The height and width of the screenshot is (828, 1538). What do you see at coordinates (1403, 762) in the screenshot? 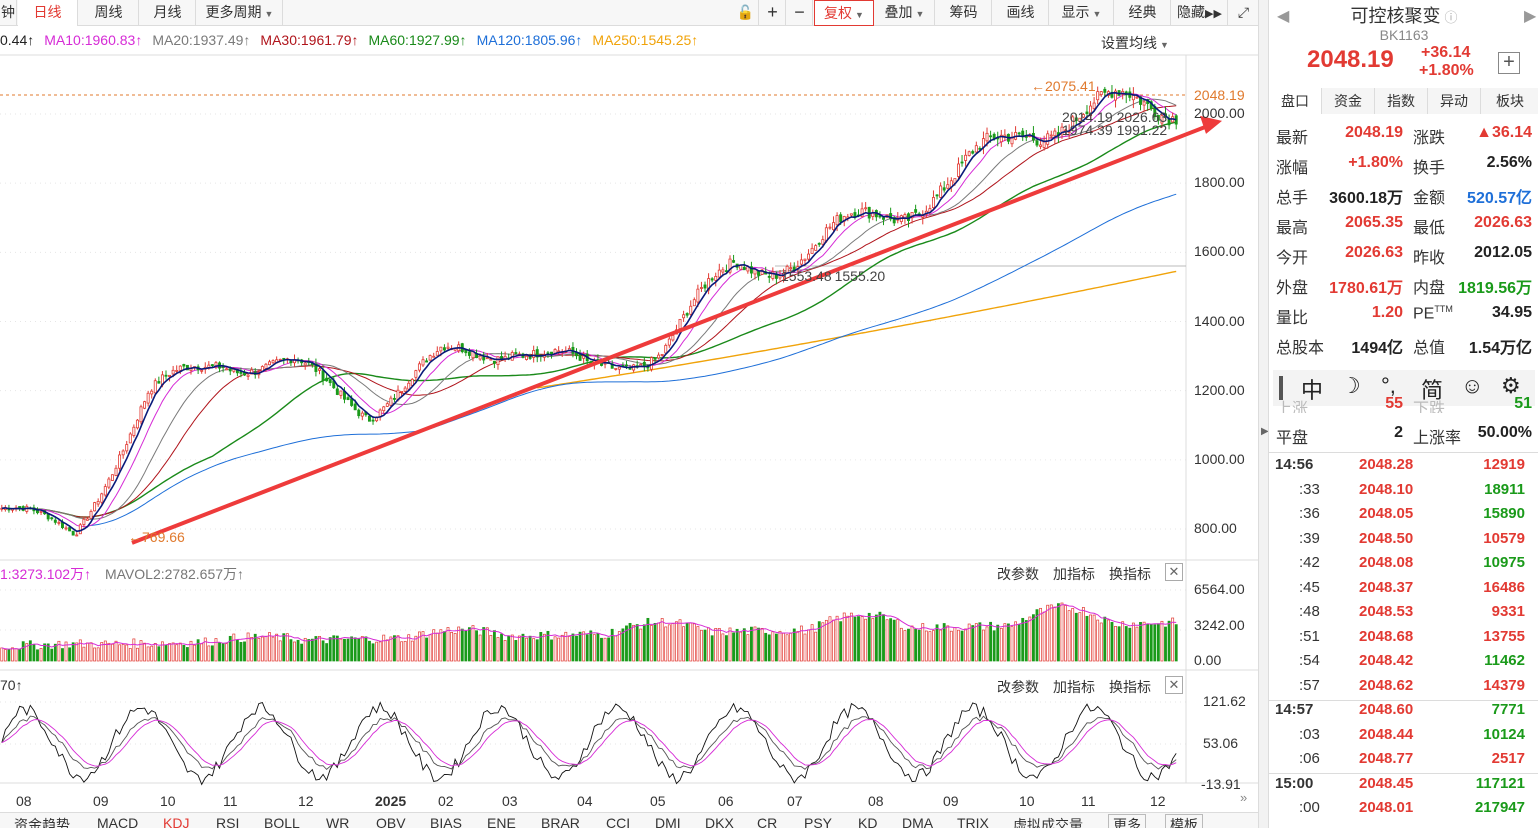
I see `tick-row: :06 2048.77 2517` at bounding box center [1403, 762].